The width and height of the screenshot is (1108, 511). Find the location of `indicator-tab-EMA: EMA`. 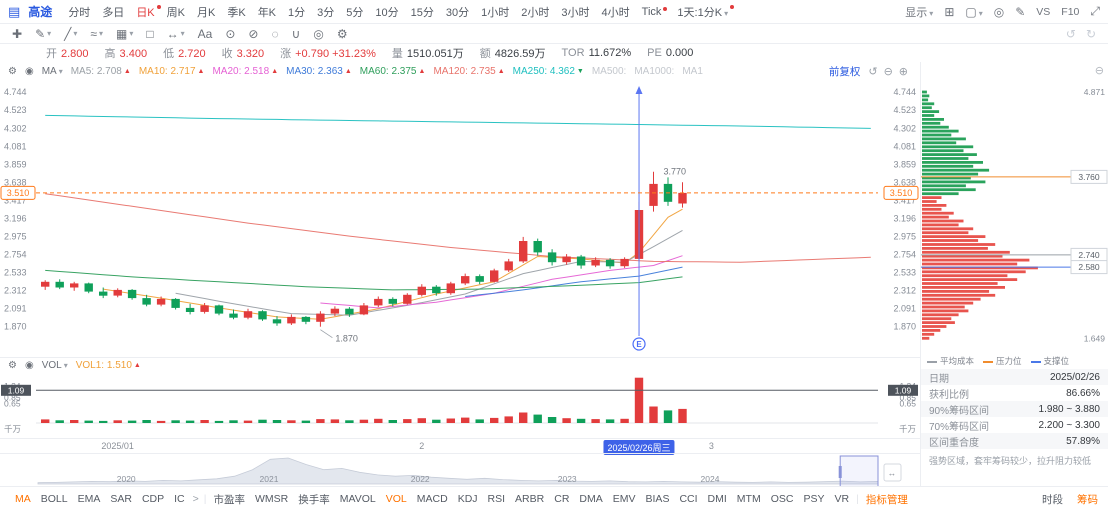

indicator-tab-EMA: EMA is located at coordinates (89, 499).